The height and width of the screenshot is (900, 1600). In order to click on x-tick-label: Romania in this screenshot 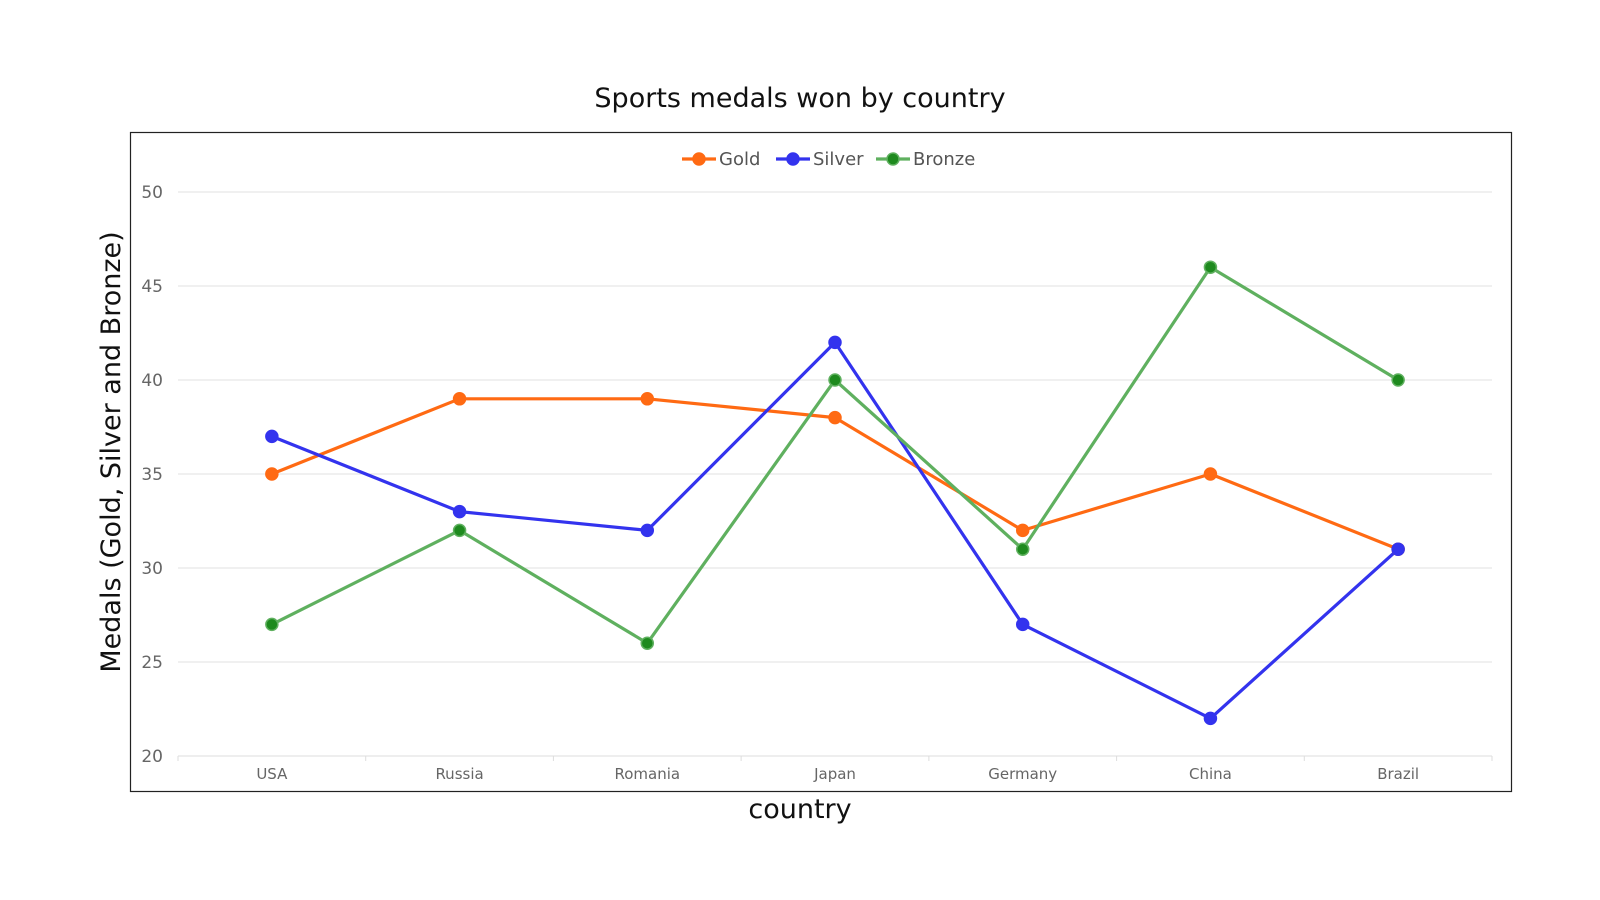, I will do `click(647, 774)`.